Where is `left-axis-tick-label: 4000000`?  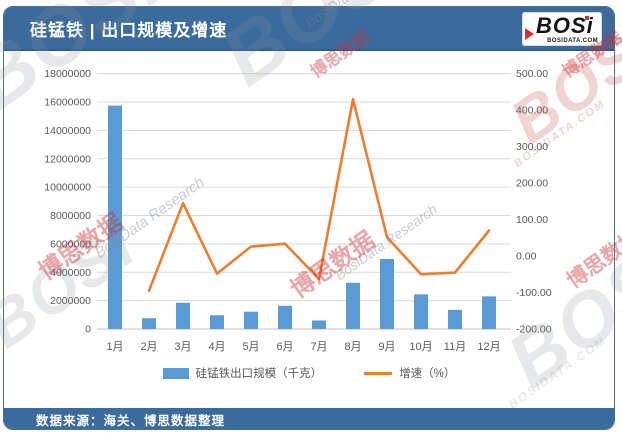 left-axis-tick-label: 4000000 is located at coordinates (70, 273).